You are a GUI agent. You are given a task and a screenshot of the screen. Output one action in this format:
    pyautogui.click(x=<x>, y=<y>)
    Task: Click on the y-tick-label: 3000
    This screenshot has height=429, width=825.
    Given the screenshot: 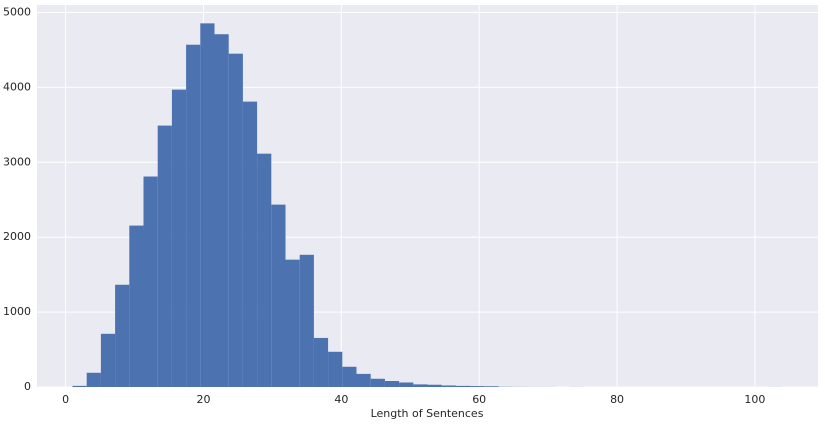 What is the action you would take?
    pyautogui.click(x=17, y=161)
    